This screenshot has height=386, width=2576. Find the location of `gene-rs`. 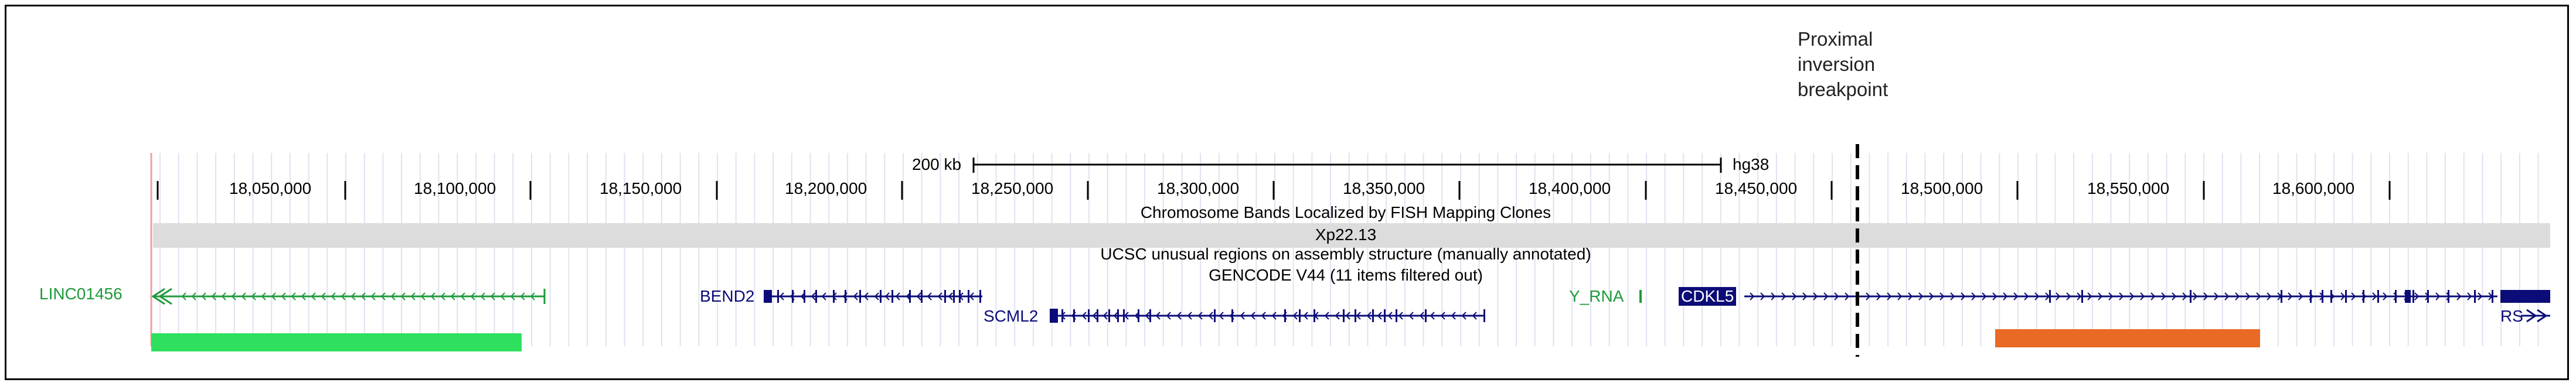

gene-rs is located at coordinates (2525, 306).